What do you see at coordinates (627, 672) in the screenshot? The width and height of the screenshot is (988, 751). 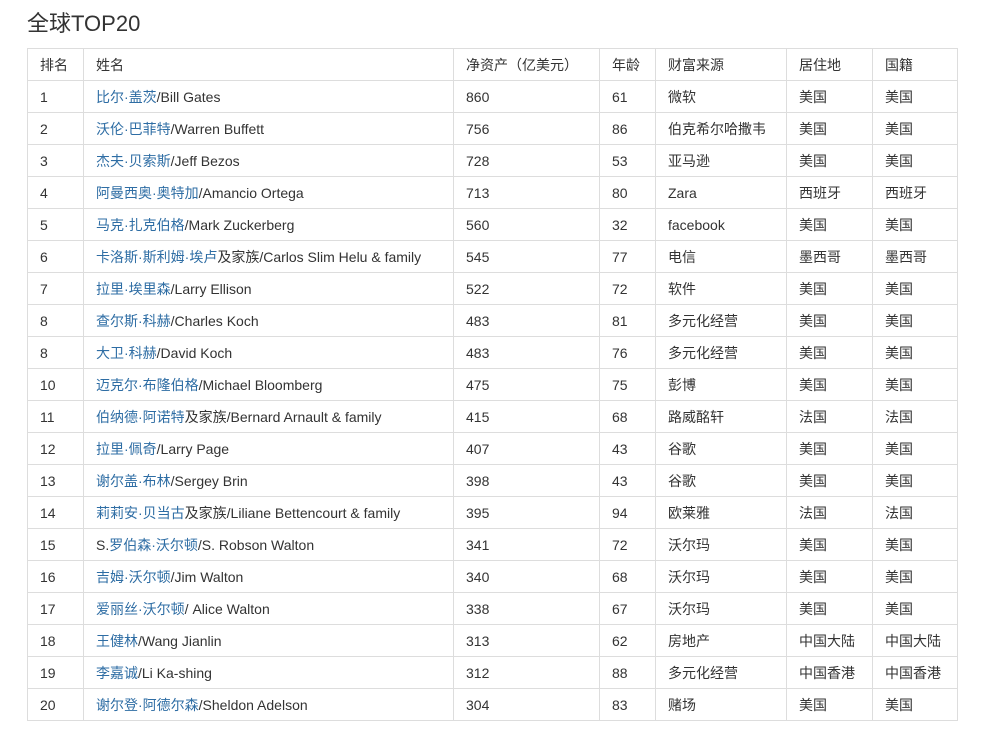 I see `age-cell: 88` at bounding box center [627, 672].